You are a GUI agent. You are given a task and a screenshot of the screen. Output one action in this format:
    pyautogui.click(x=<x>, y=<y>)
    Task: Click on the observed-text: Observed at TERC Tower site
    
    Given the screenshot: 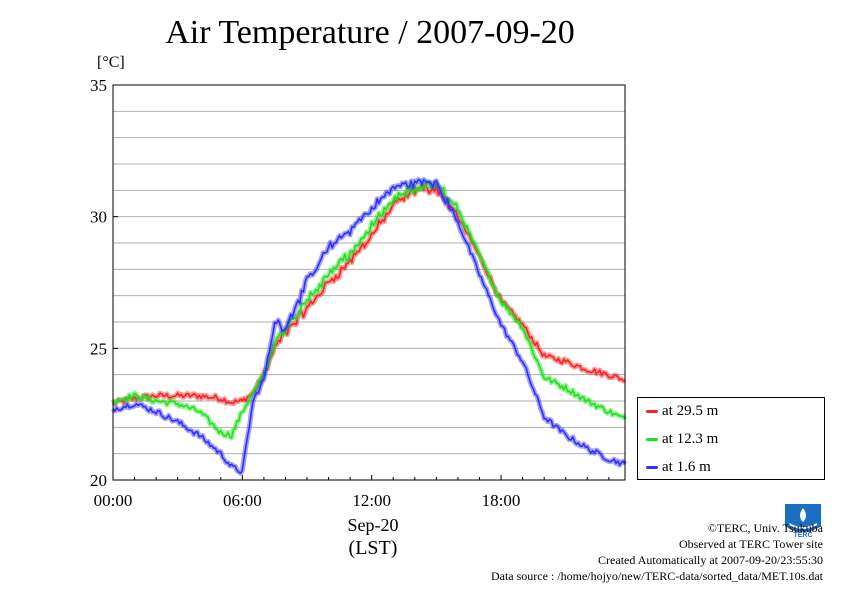 What is the action you would take?
    pyautogui.click(x=750, y=544)
    